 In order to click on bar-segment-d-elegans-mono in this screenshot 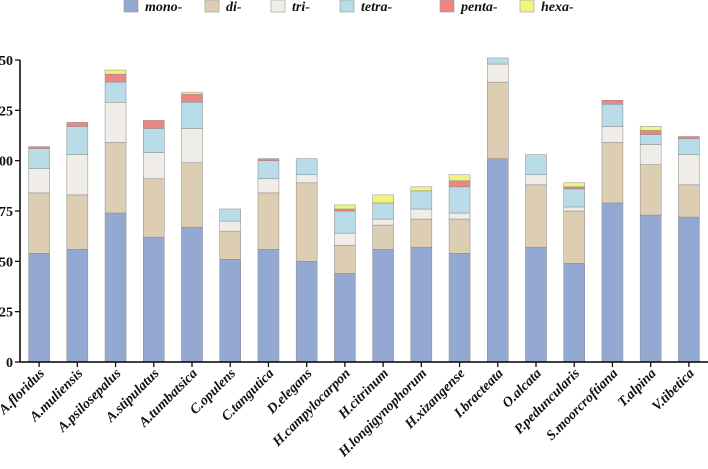, I will do `click(306, 312)`.